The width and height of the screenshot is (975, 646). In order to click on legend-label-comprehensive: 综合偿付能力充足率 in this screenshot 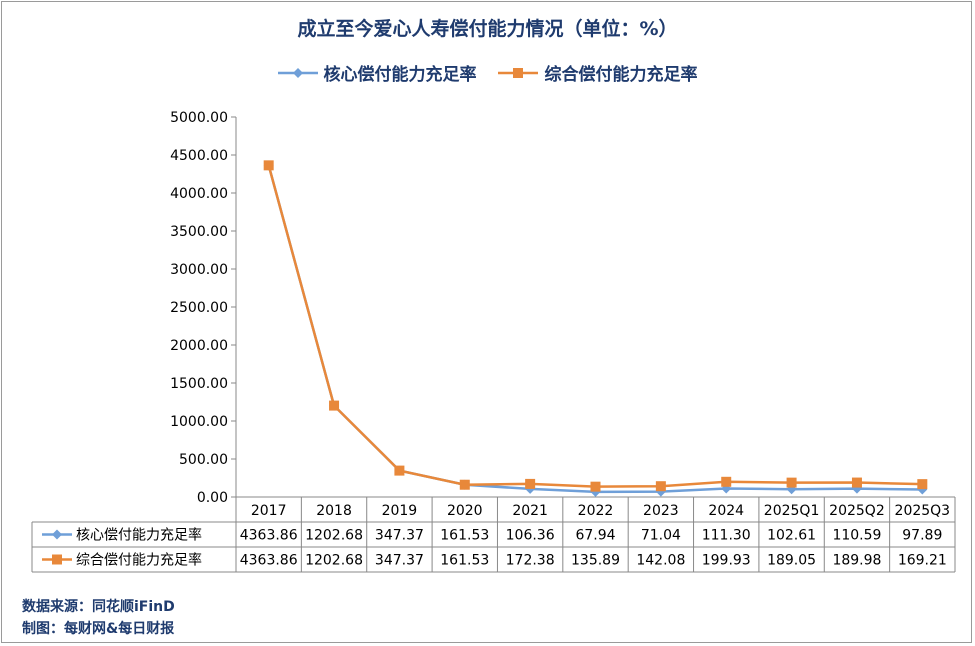, I will do `click(621, 75)`.